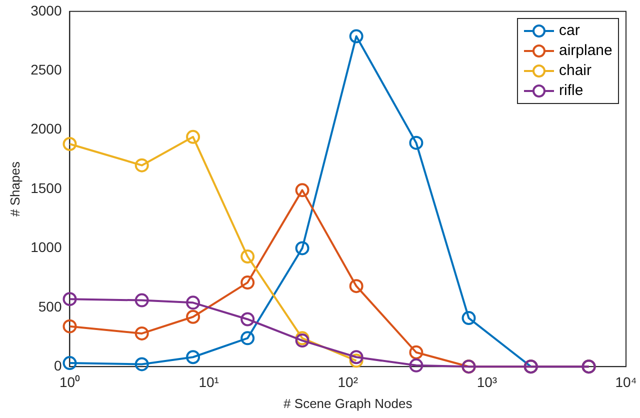  What do you see at coordinates (46, 188) in the screenshot?
I see `y-tick-label: 1500` at bounding box center [46, 188].